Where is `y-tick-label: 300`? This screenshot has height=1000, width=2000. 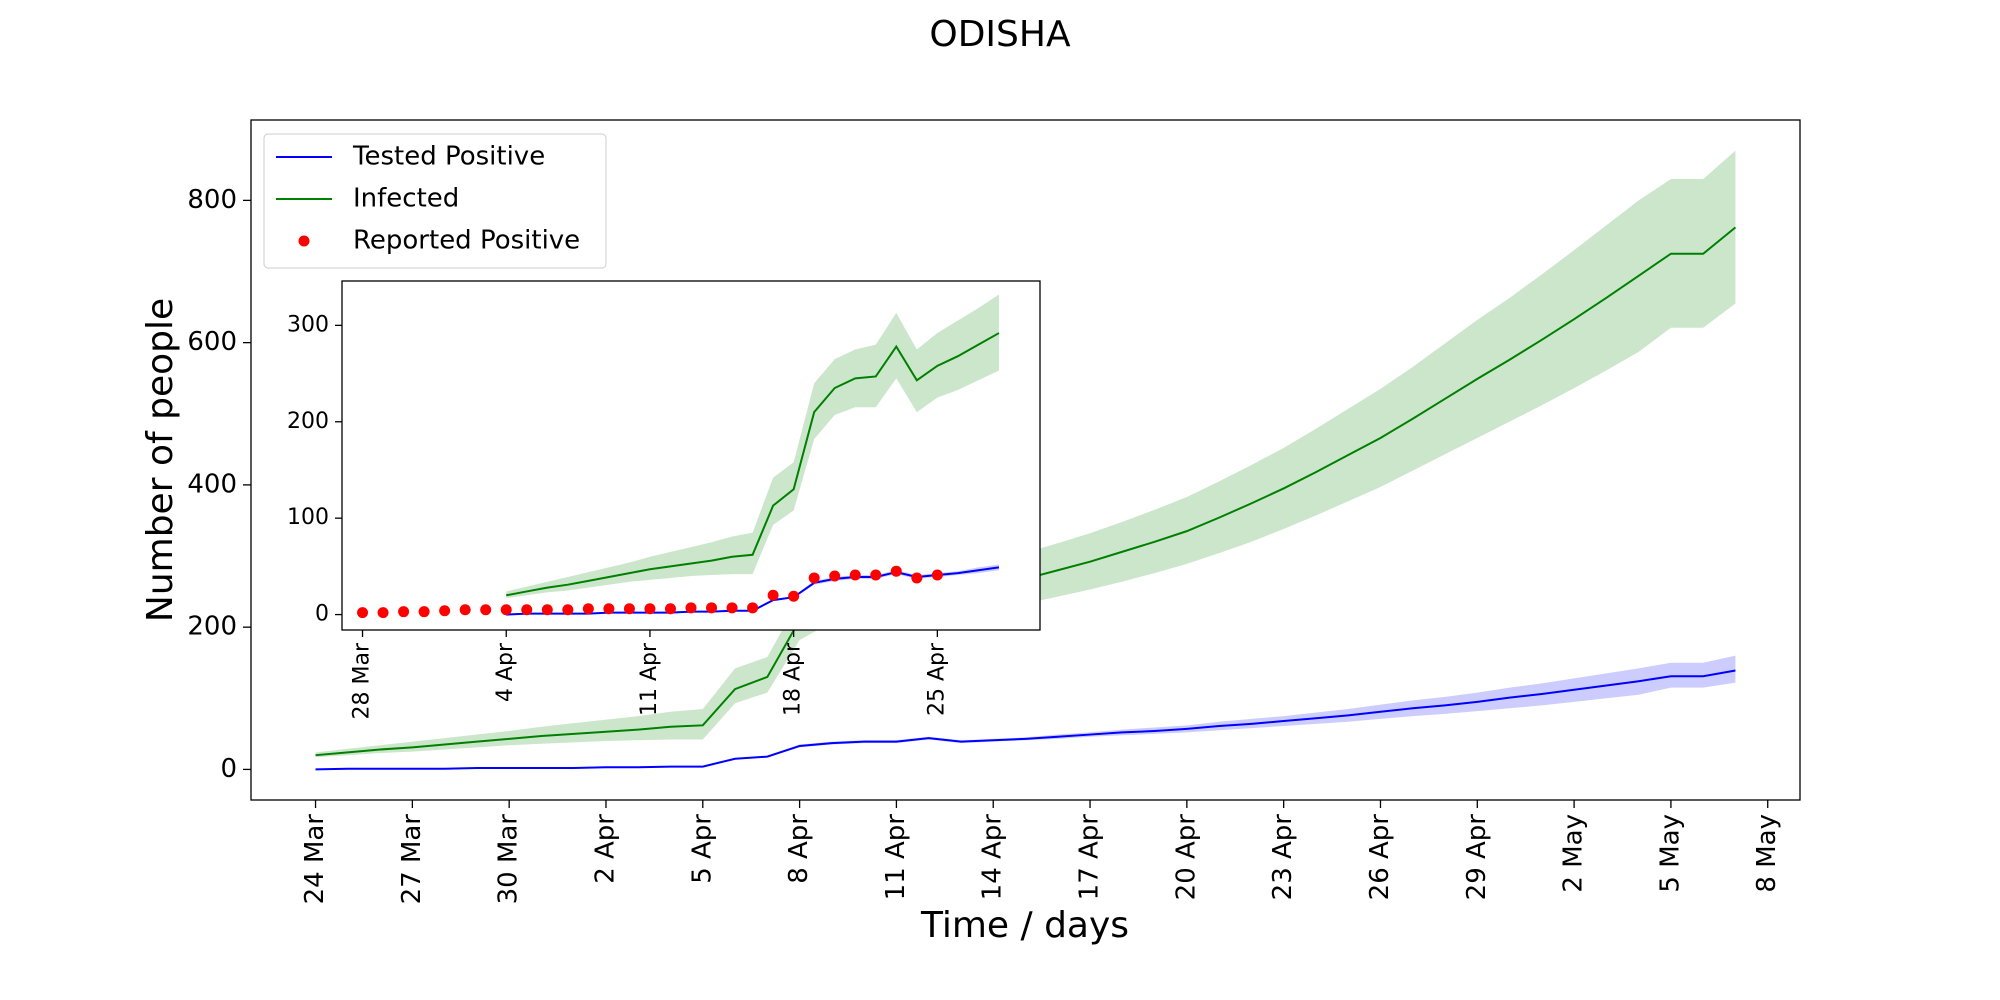 y-tick-label: 300 is located at coordinates (308, 324).